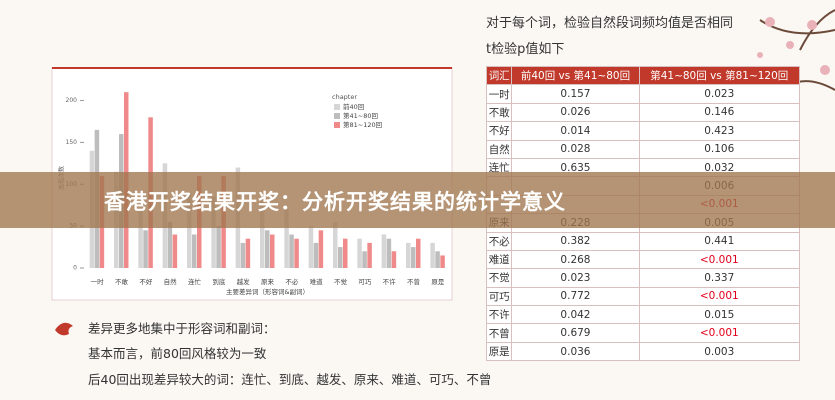  What do you see at coordinates (575, 296) in the screenshot?
I see `table-cell: 0.772` at bounding box center [575, 296].